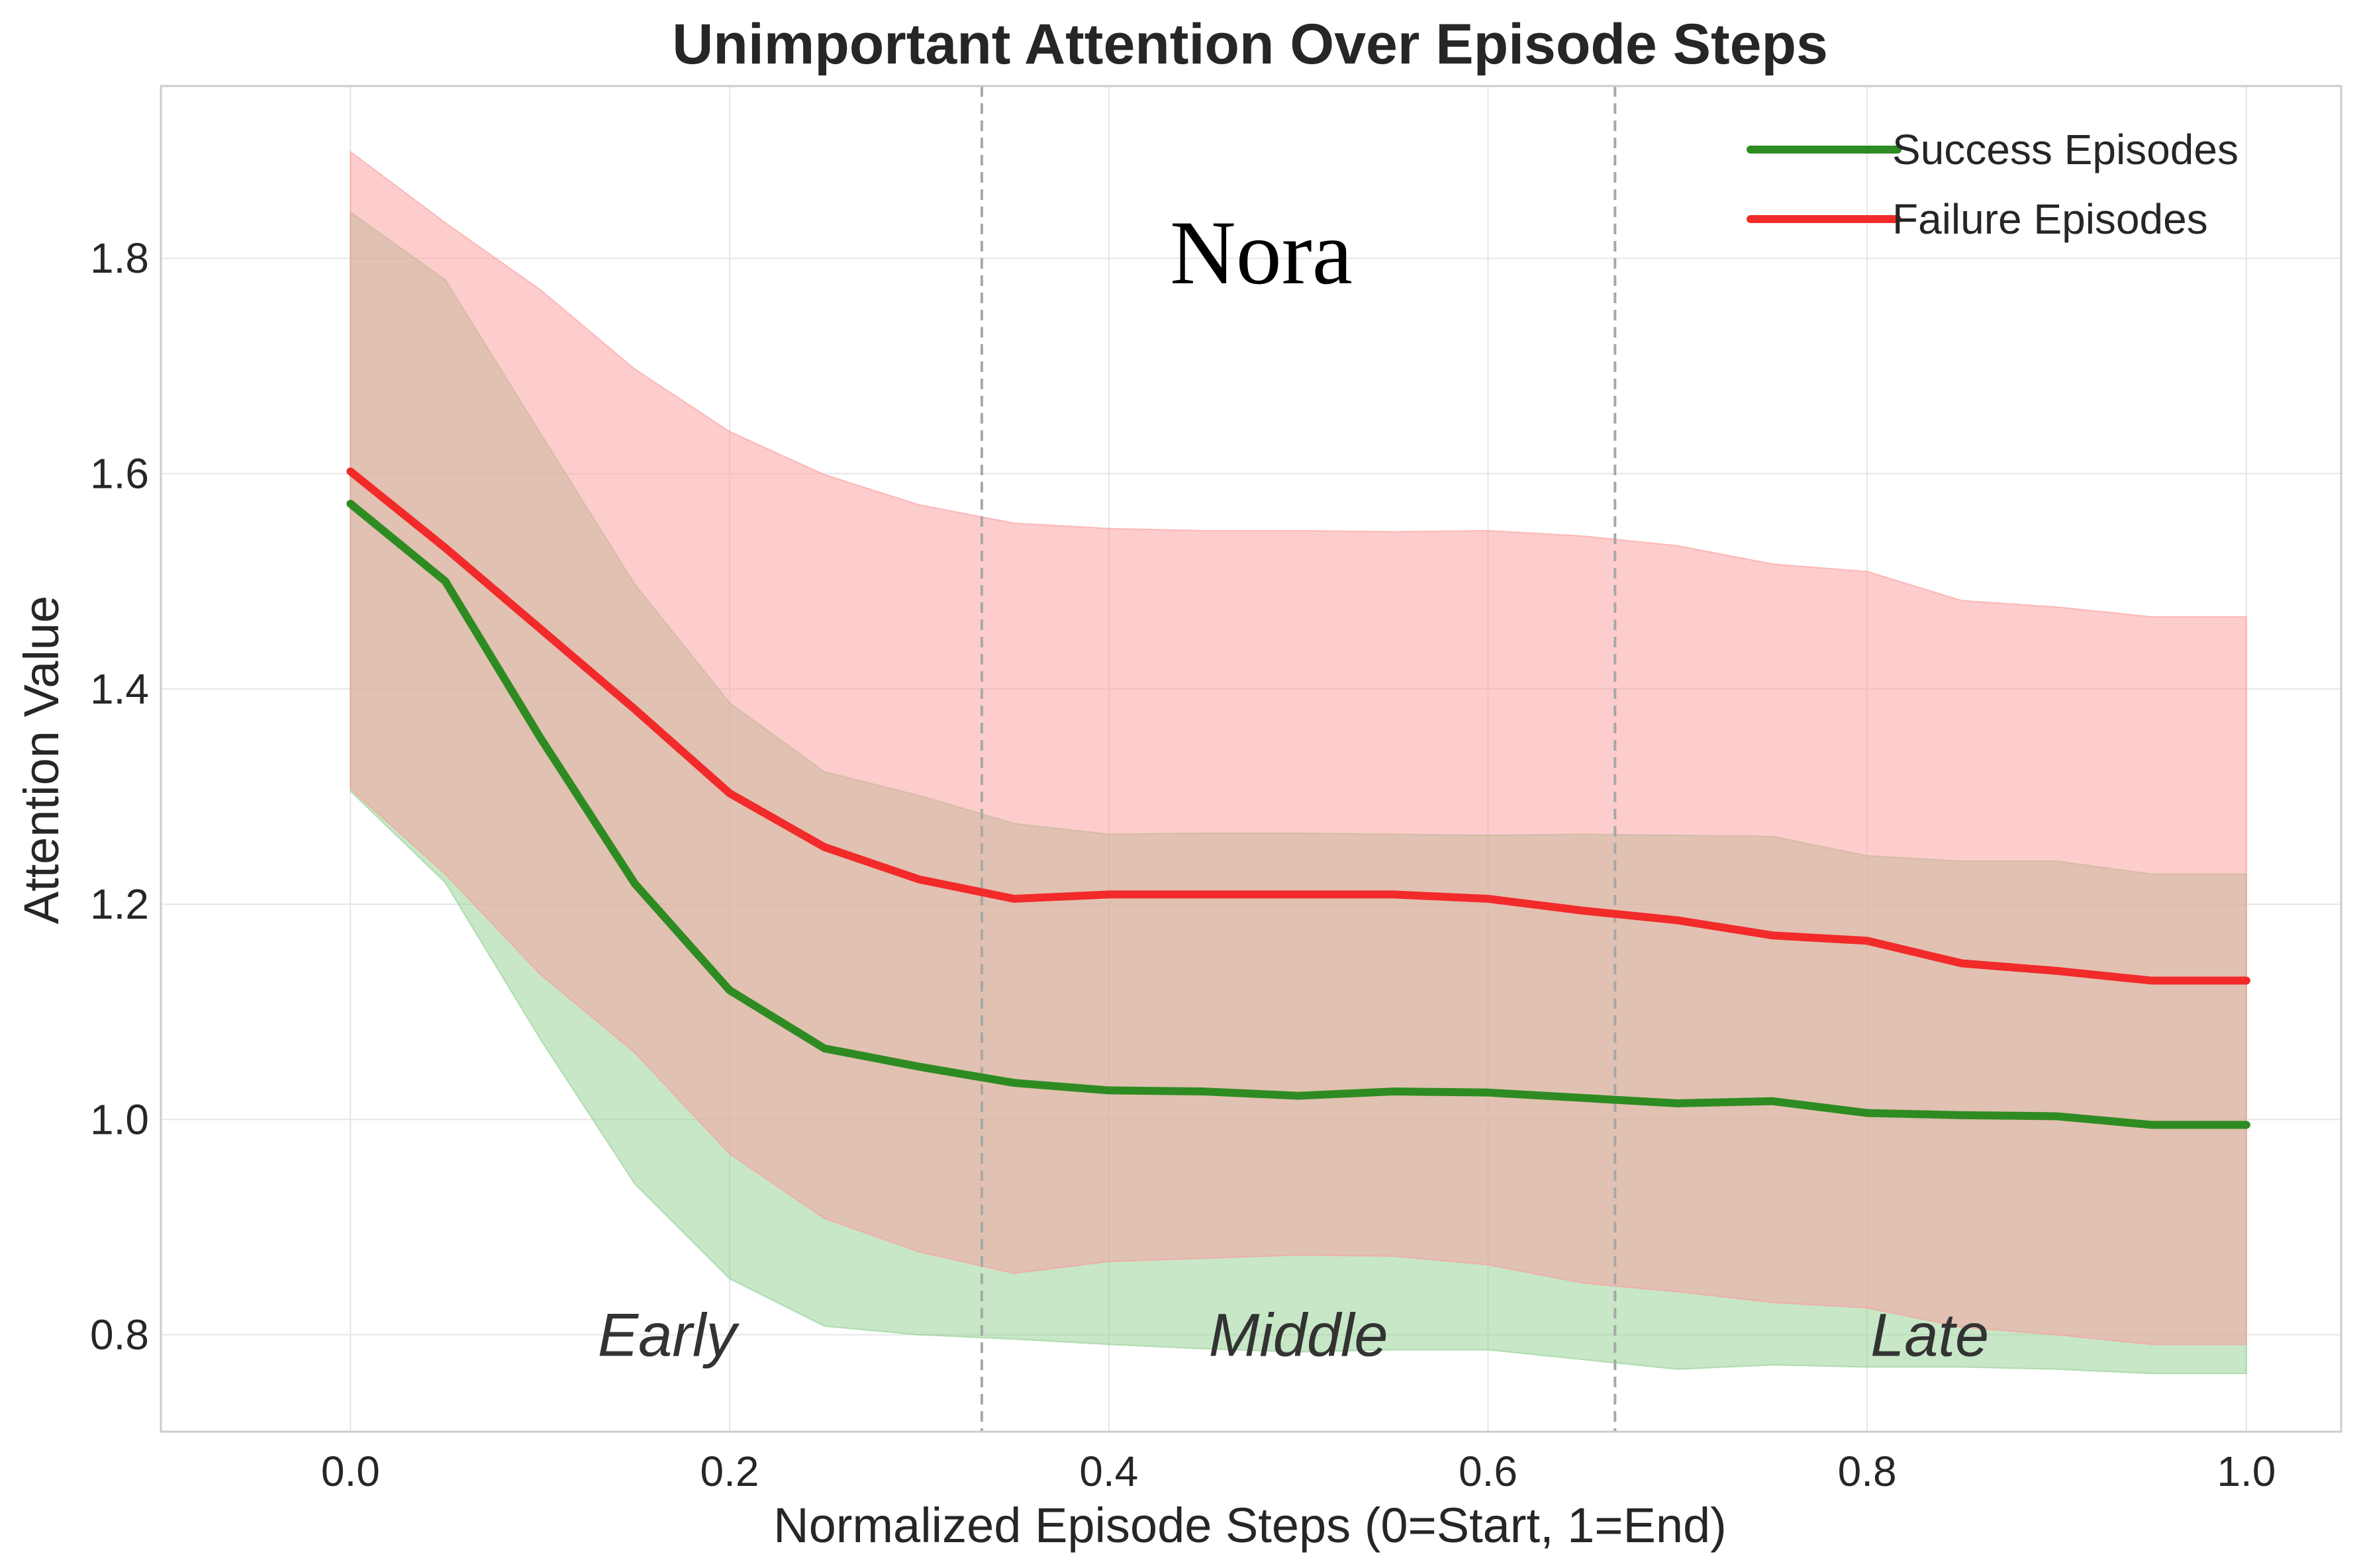 Image resolution: width=2361 pixels, height=1568 pixels. I want to click on phase-labels: Early Middle Late, so click(1293, 1335).